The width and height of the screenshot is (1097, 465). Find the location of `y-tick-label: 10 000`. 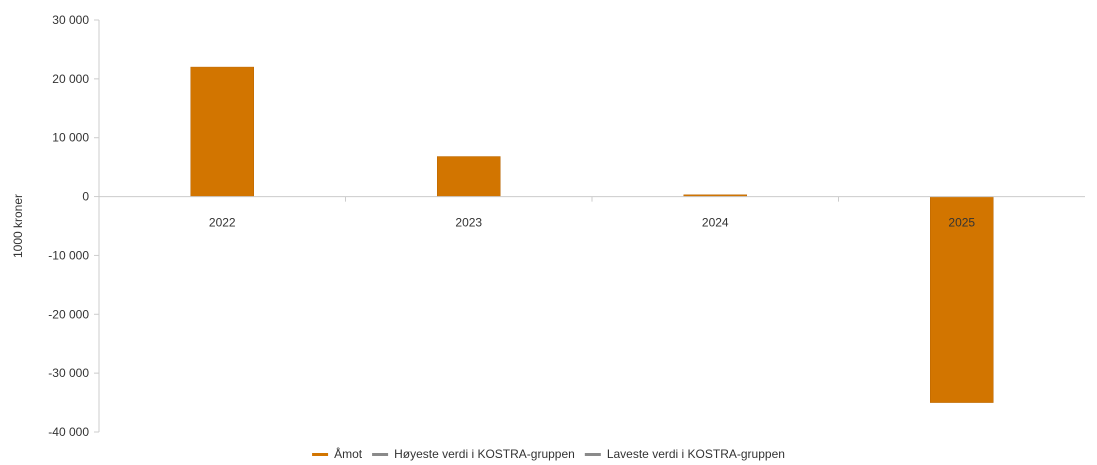

y-tick-label: 10 000 is located at coordinates (70, 138).